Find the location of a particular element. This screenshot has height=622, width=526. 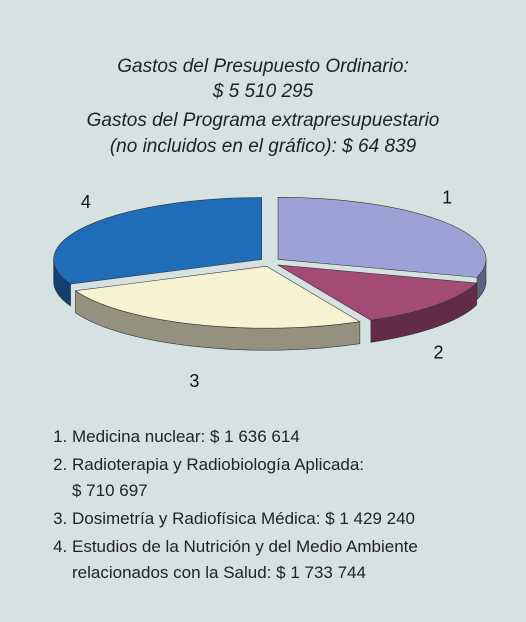

slice-label: 3 is located at coordinates (194, 381).